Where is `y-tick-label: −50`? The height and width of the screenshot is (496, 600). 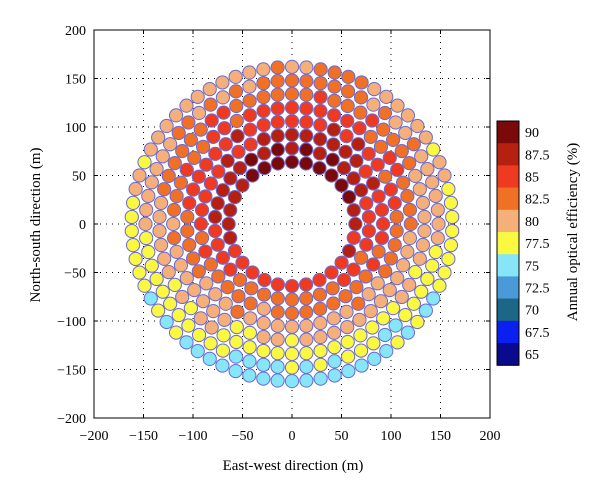
y-tick-label: −50 is located at coordinates (75, 274).